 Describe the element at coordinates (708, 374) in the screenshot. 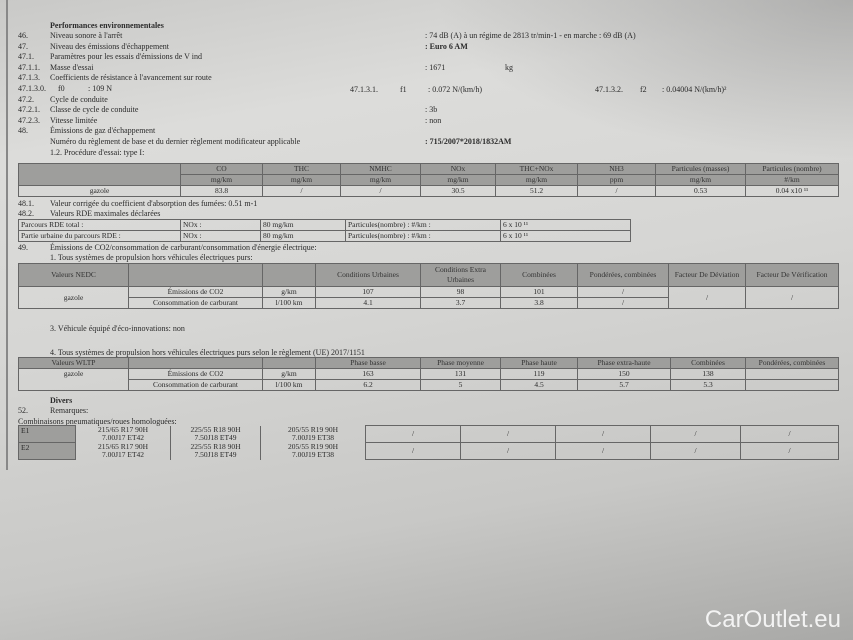

I see `table-cell: 138` at that location.